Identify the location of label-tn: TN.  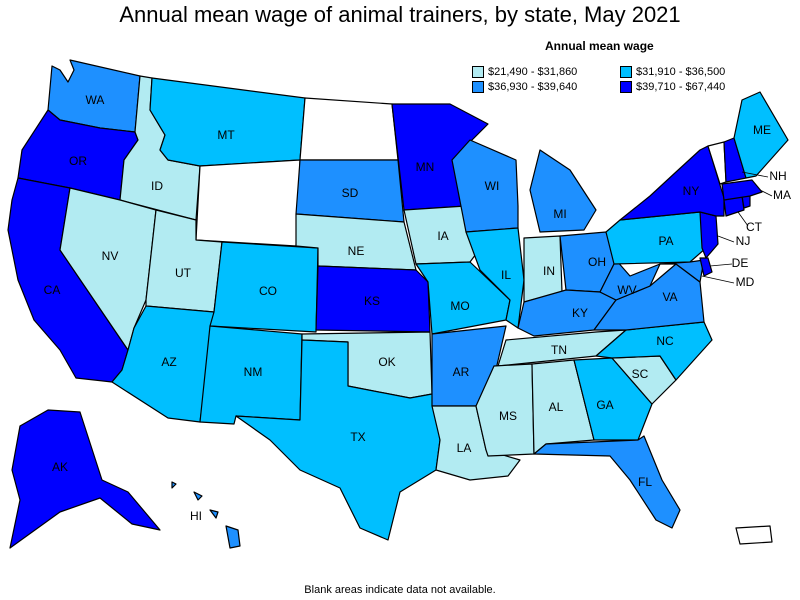
(559, 350).